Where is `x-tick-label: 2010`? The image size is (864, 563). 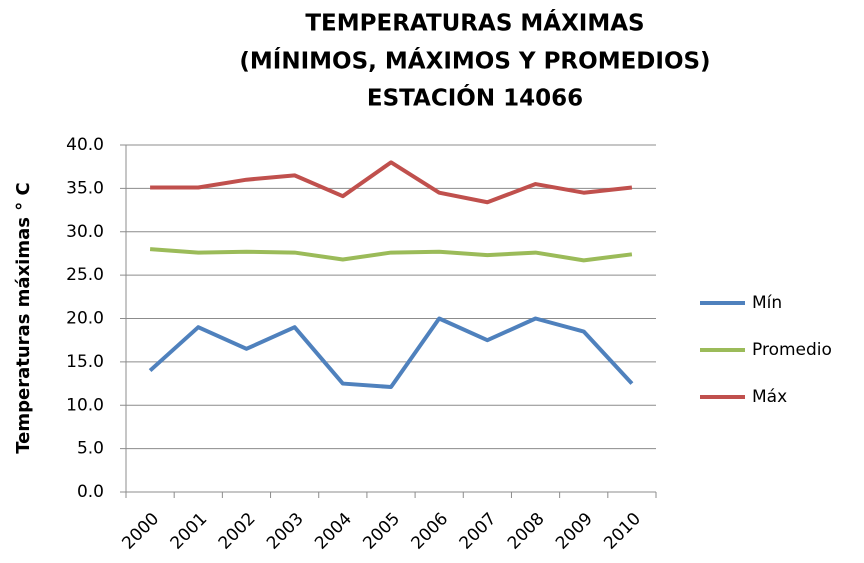 x-tick-label: 2010 is located at coordinates (622, 531).